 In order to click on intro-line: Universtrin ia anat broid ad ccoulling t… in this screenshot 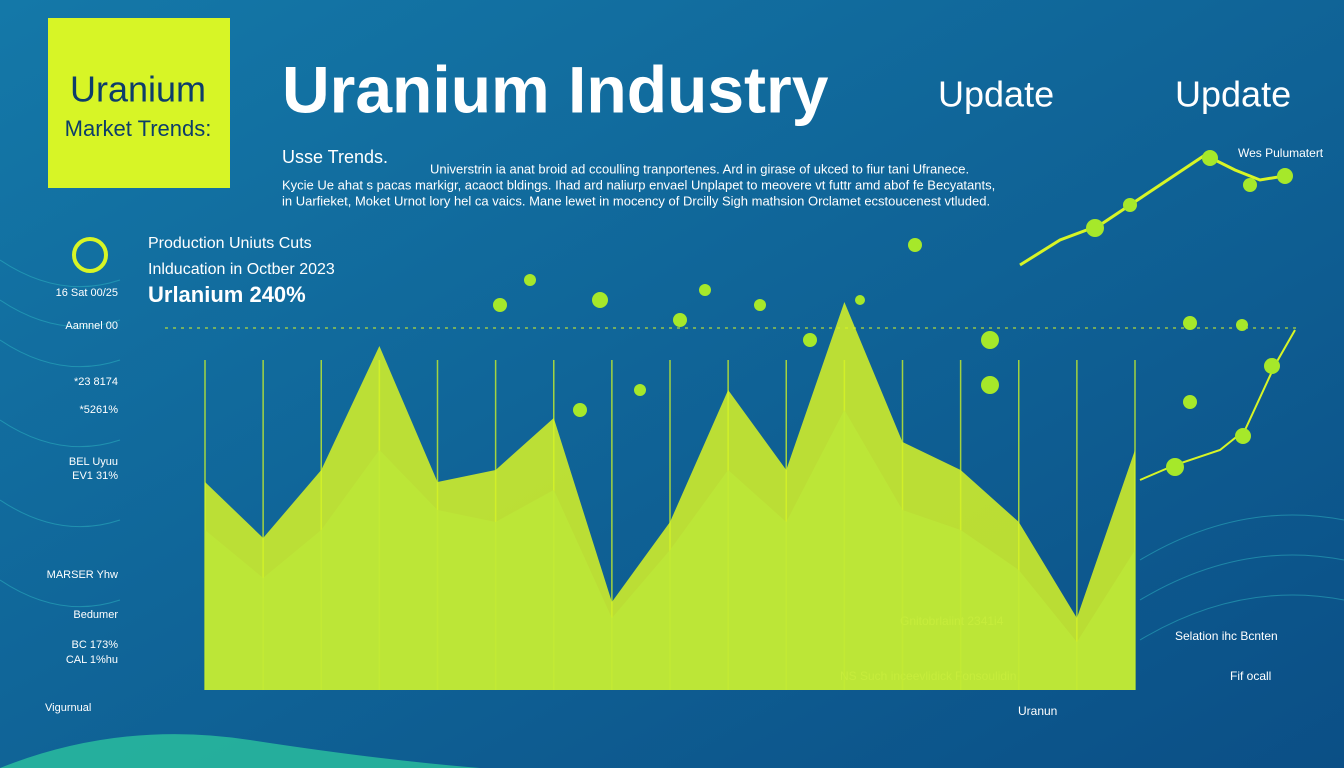, I will do `click(699, 168)`.